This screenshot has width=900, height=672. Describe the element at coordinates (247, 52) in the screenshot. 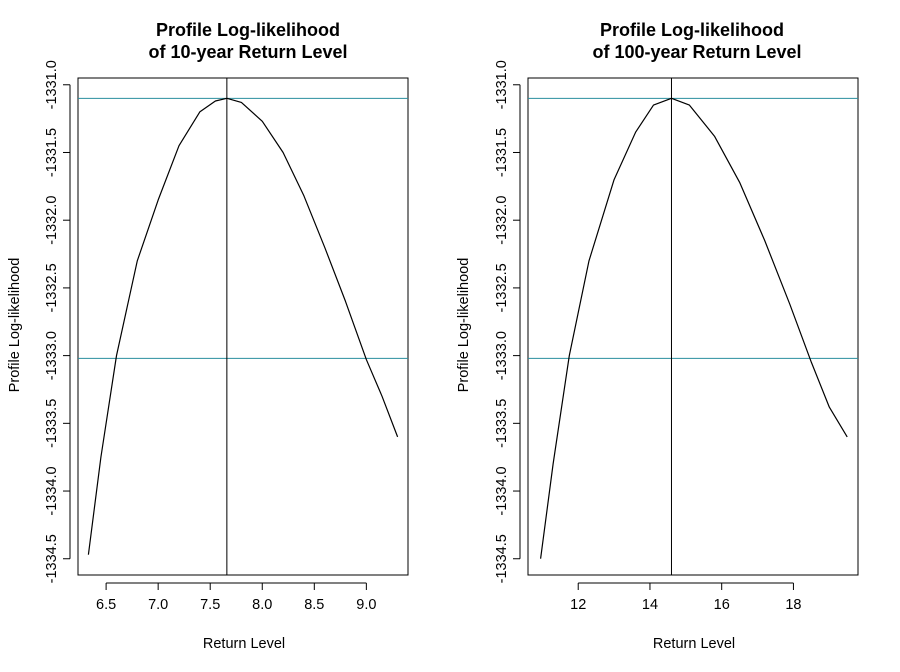

I see `chart-title-line-2: of 10-year Return Level` at that location.